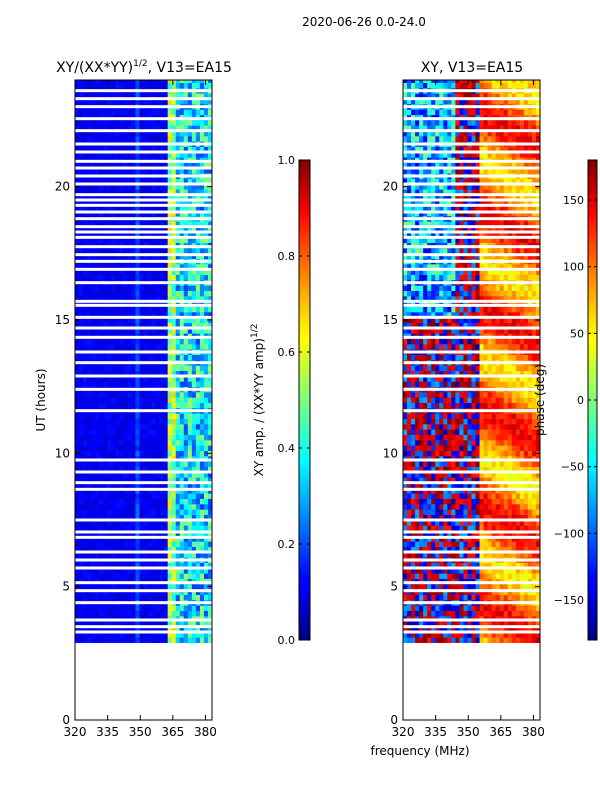 The width and height of the screenshot is (600, 800). What do you see at coordinates (75, 732) in the screenshot?
I see `x-tick-label: 320` at bounding box center [75, 732].